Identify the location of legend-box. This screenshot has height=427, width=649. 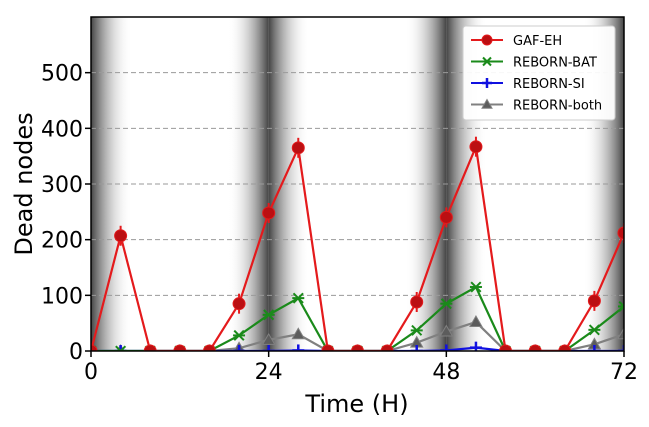
(539, 73).